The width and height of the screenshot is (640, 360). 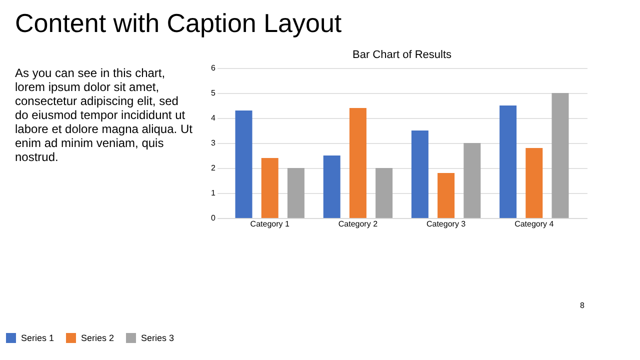 I want to click on x-tick-label: Category 4, so click(x=534, y=224).